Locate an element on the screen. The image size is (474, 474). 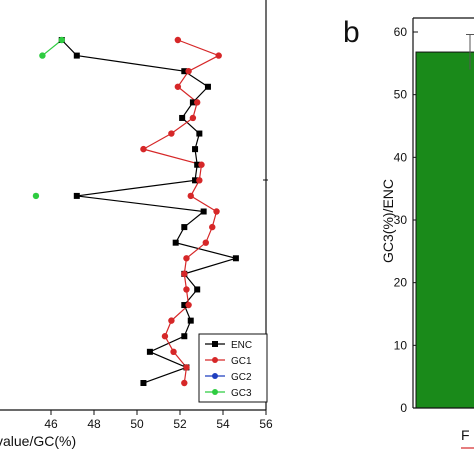
x-tick-label: 48 is located at coordinates (94, 424).